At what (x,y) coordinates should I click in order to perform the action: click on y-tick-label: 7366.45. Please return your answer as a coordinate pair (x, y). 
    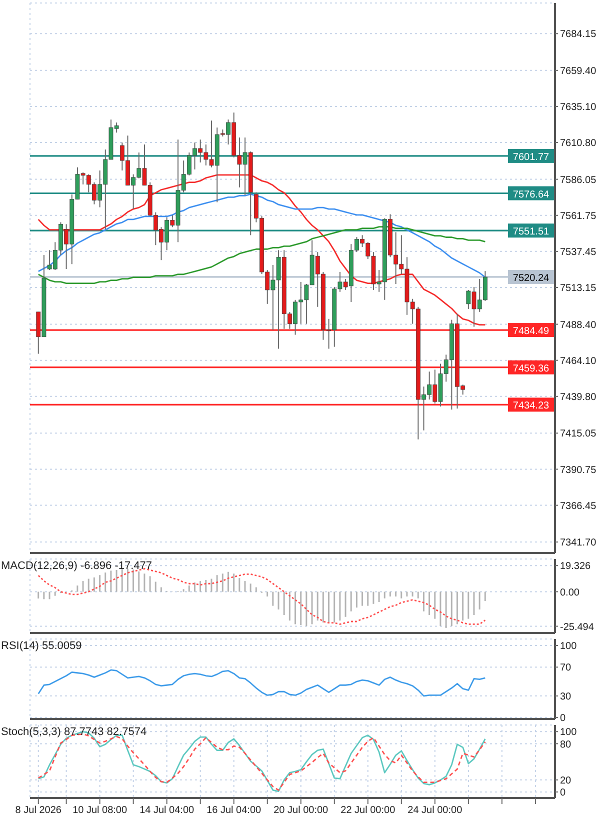
    Looking at the image, I should click on (578, 506).